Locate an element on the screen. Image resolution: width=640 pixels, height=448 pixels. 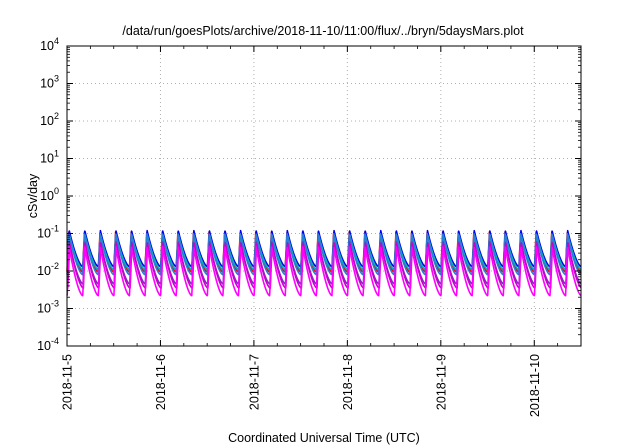
y-tick-label: 10² is located at coordinates (49, 119).